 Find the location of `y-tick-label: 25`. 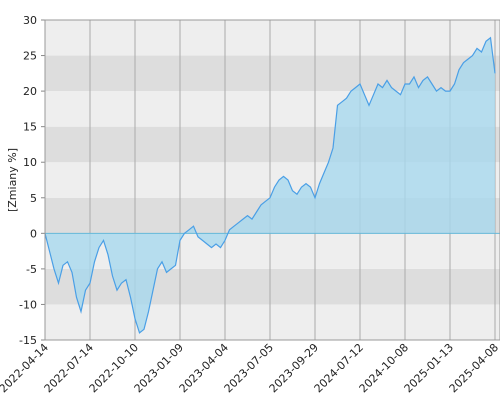

y-tick-label: 25 is located at coordinates (30, 56).